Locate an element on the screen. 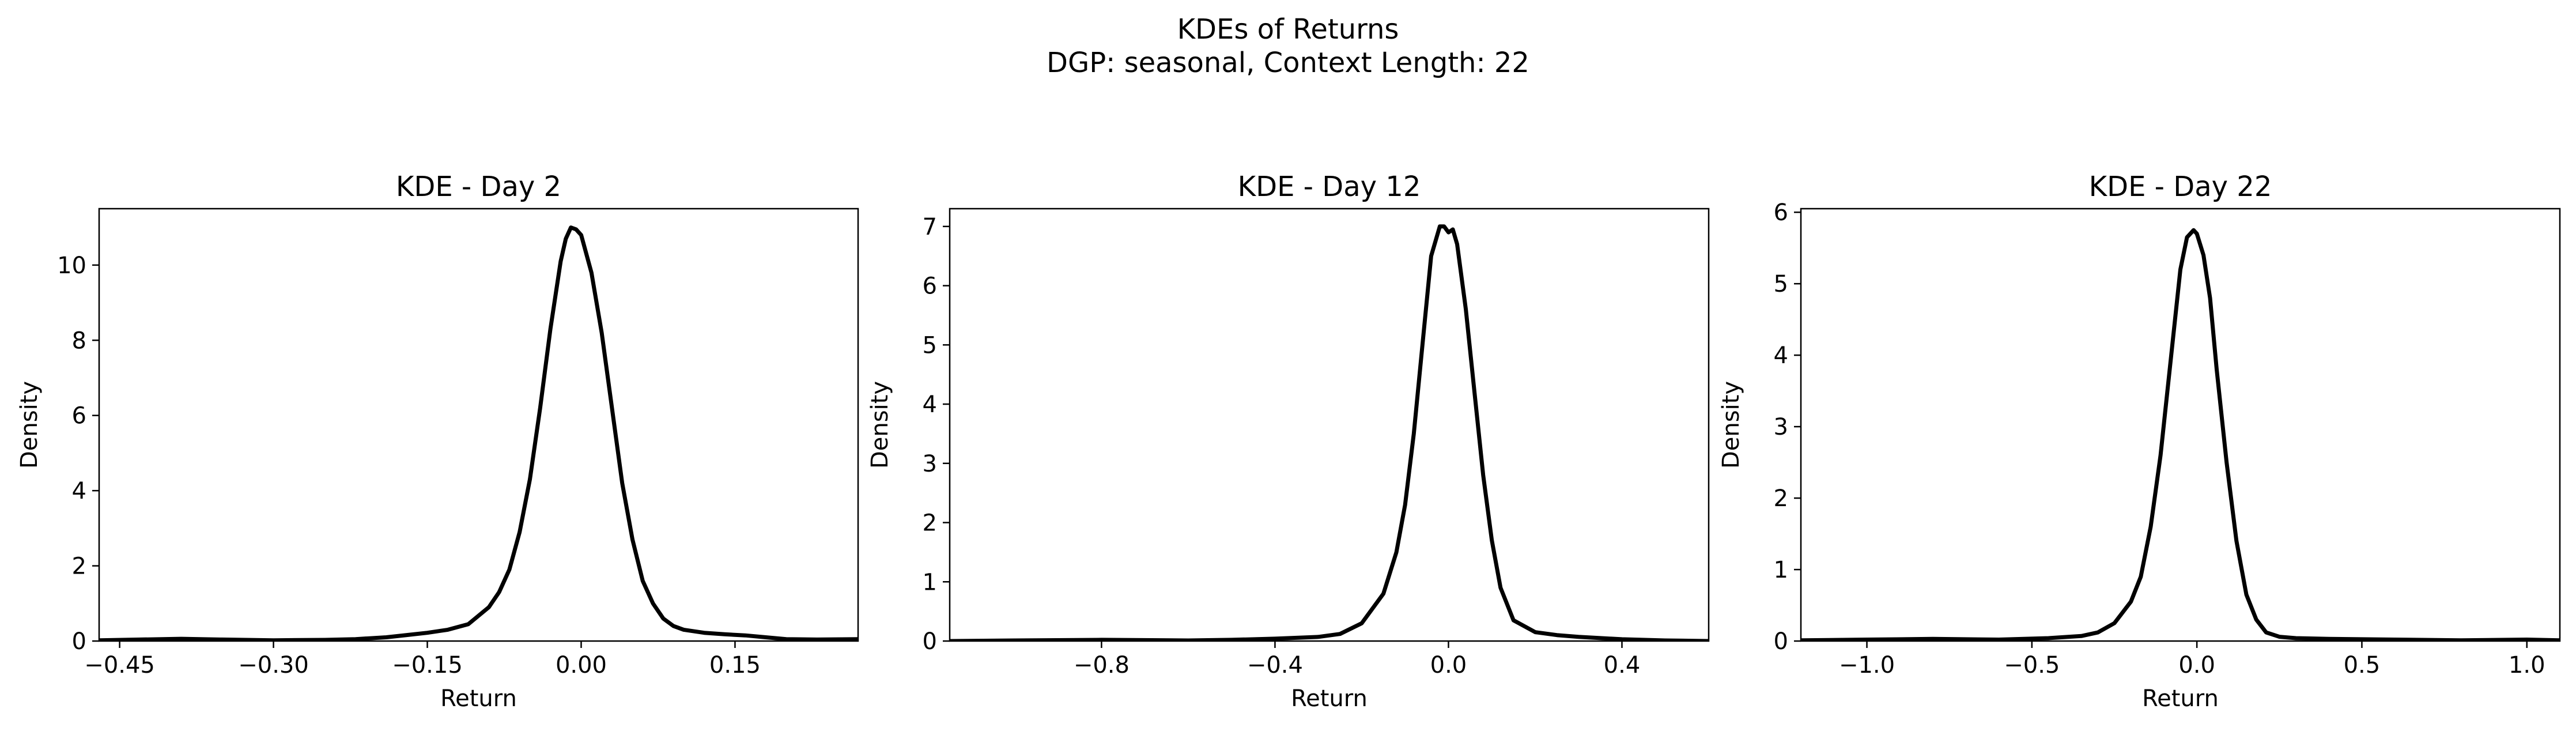 This screenshot has height=735, width=2576. x-tick-label: 1.0 is located at coordinates (2527, 665).